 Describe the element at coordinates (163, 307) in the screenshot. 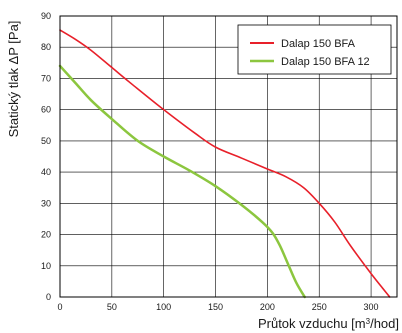

I see `x-tick-label: 100` at that location.